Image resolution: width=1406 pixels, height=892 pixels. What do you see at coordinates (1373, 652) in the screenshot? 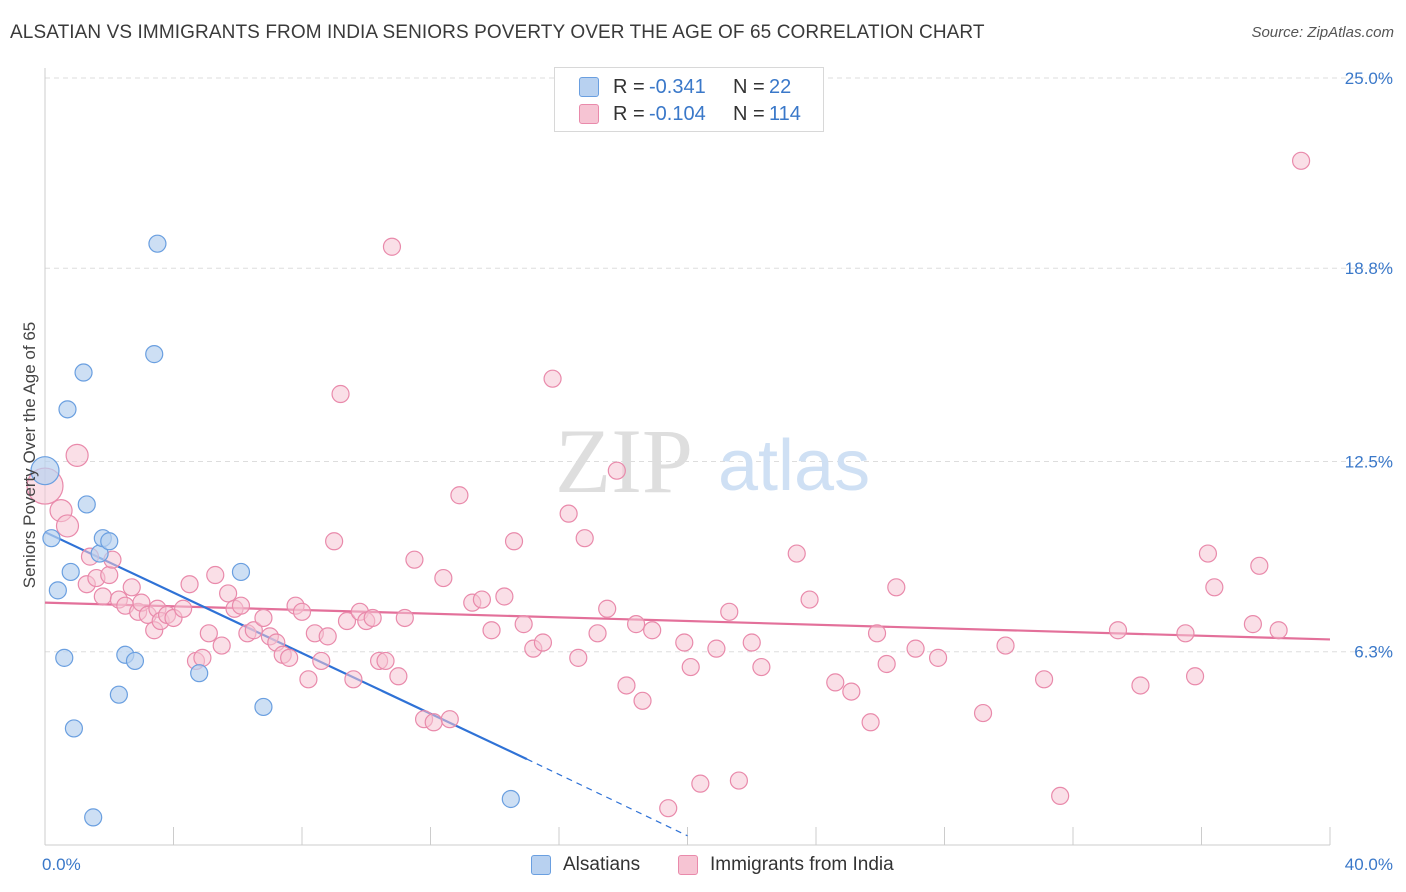
I see `y-tick-label: 6.3%` at bounding box center [1373, 652].